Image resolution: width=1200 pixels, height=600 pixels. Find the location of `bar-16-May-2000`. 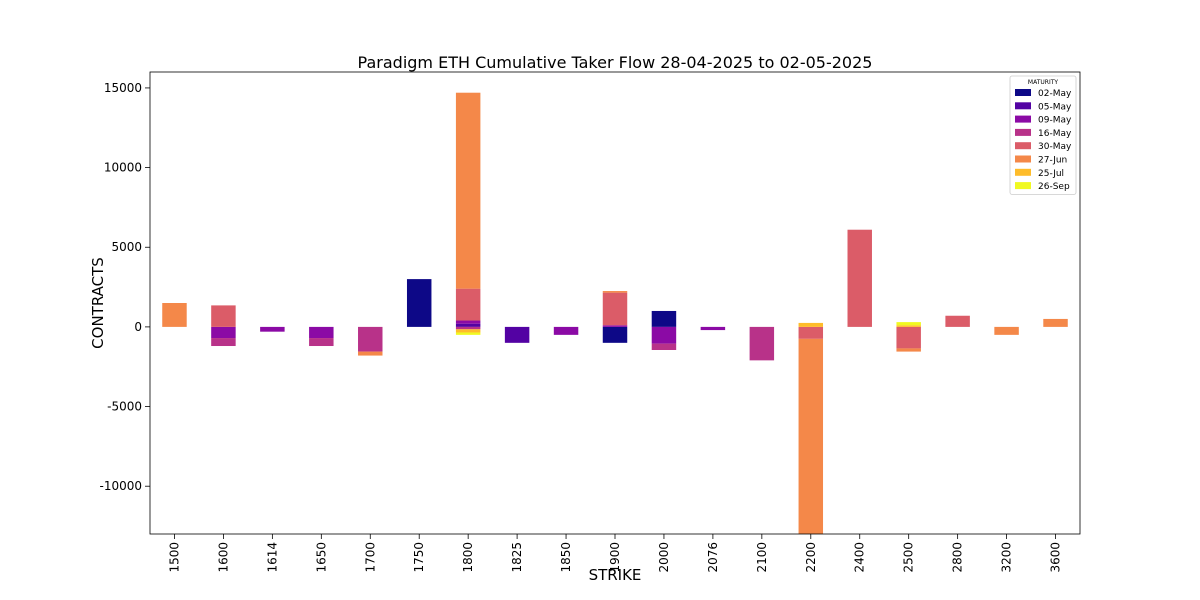

bar-16-May-2000 is located at coordinates (664, 346).